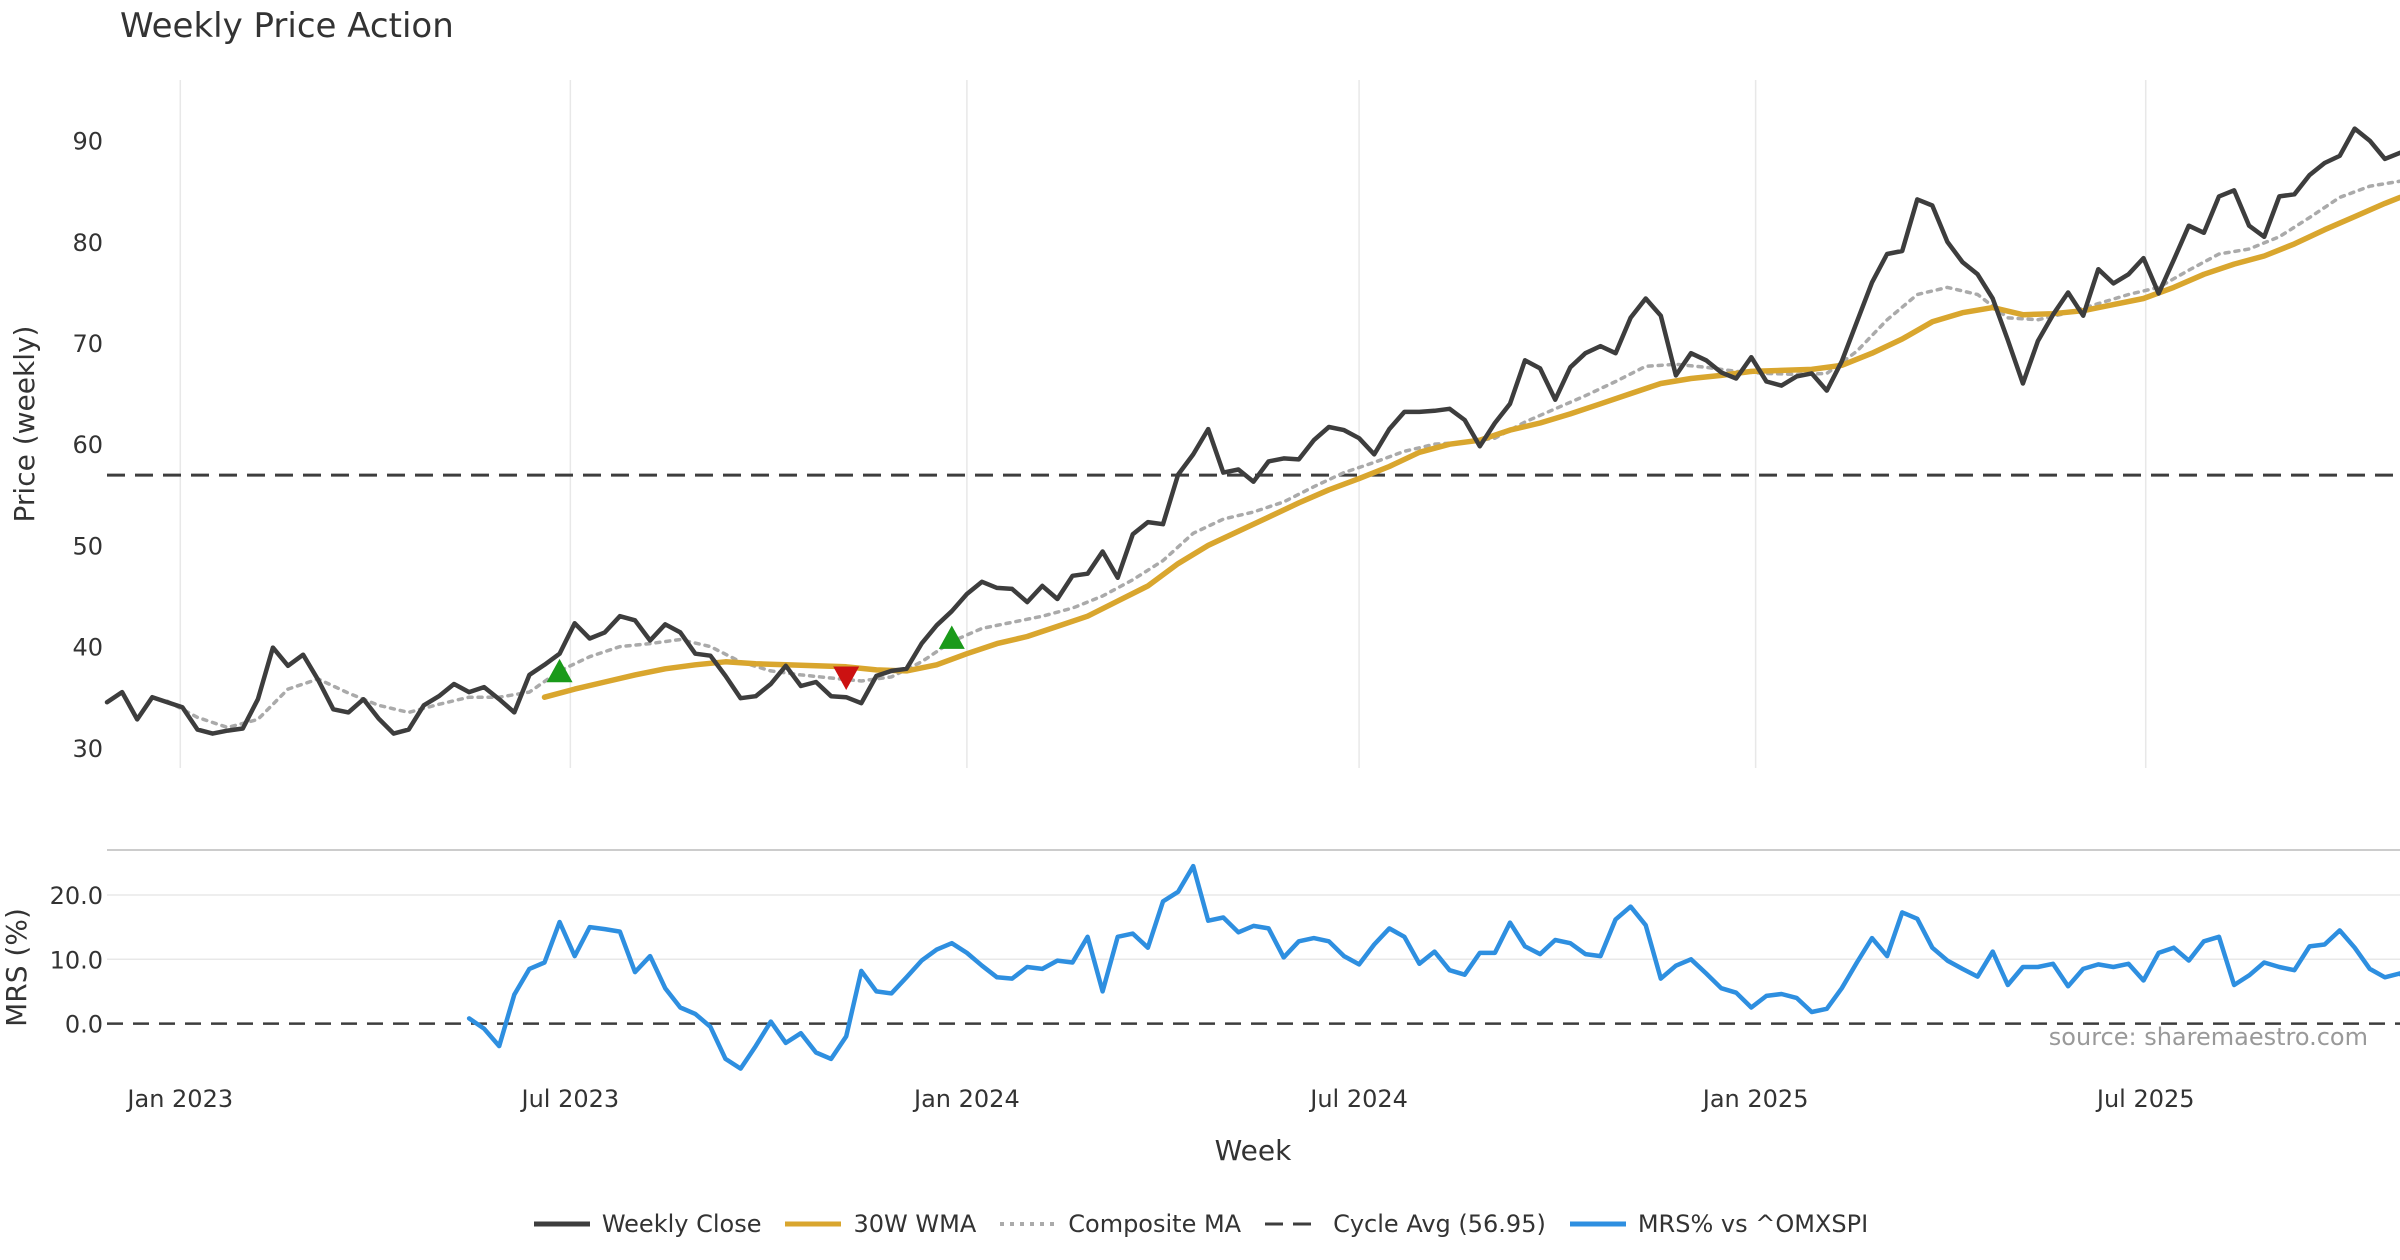 This screenshot has width=2400, height=1260. What do you see at coordinates (287, 26) in the screenshot?
I see `chart-title: Weekly Price Action` at bounding box center [287, 26].